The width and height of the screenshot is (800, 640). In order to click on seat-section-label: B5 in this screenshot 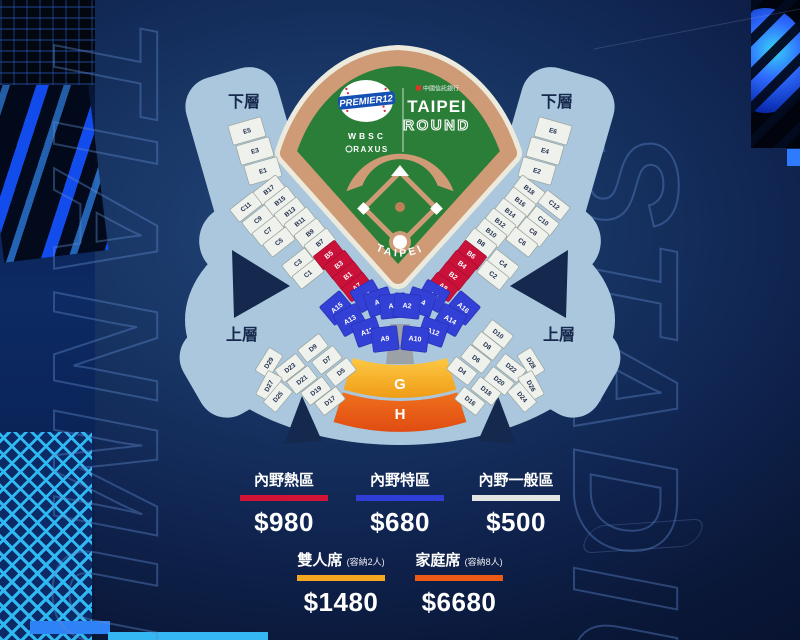, I will do `click(329, 255)`.